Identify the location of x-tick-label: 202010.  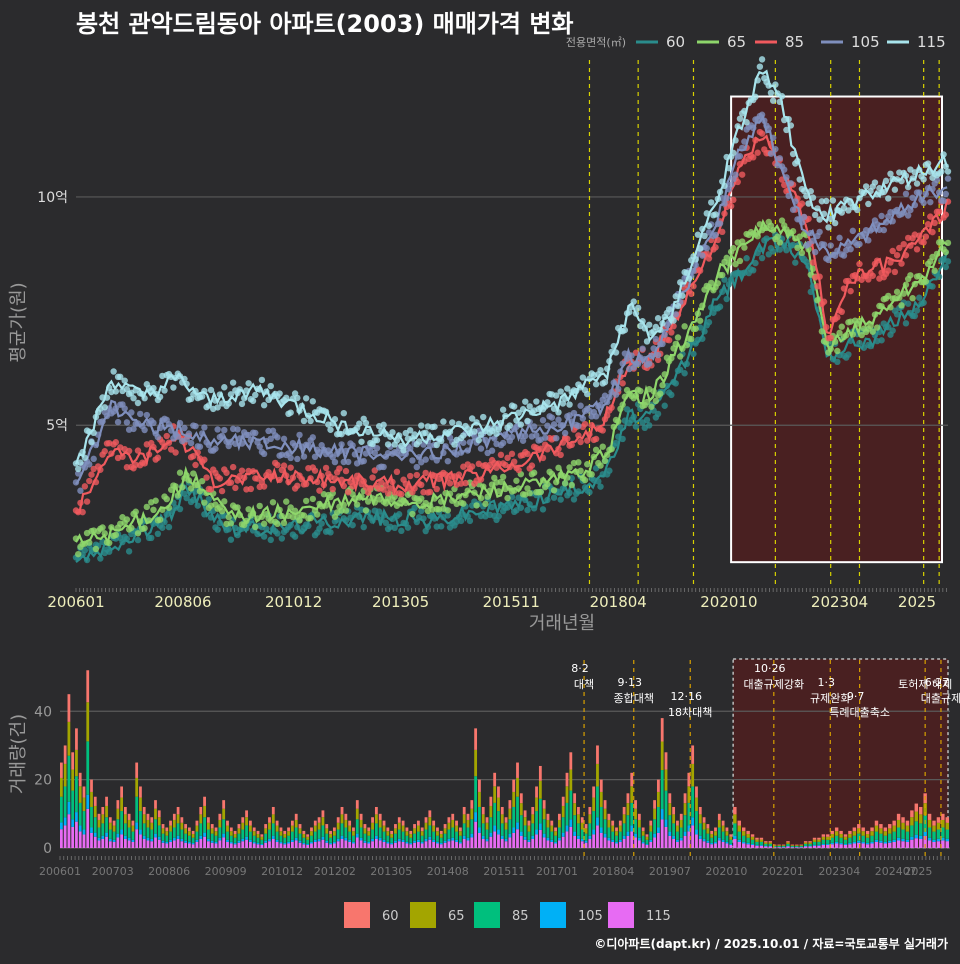
(728, 602).